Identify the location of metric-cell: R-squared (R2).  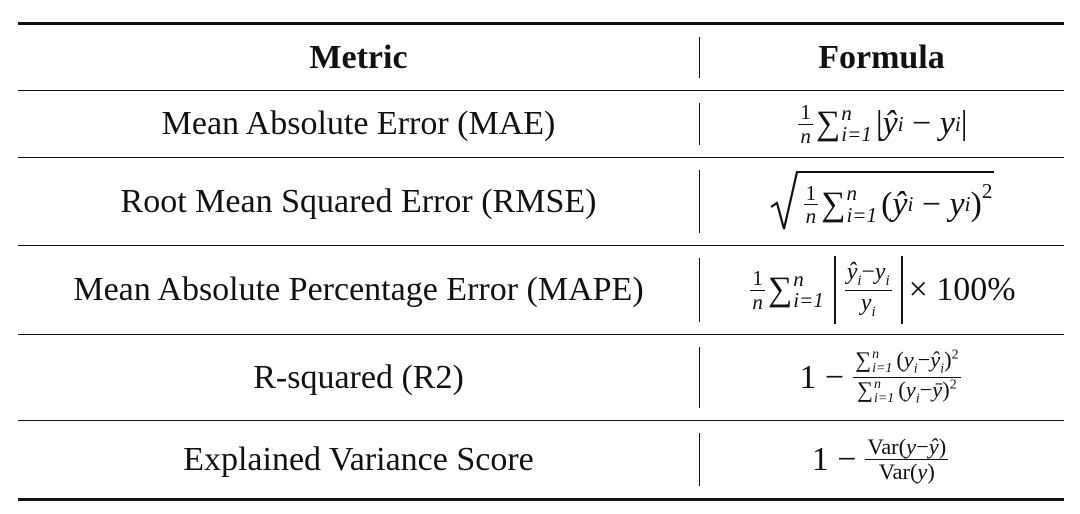
(358, 377).